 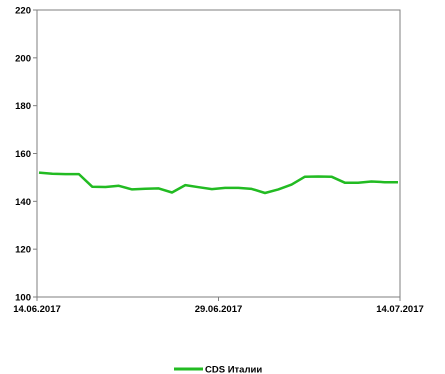 I want to click on x-tick-label: 14.06.2017, so click(x=37, y=309).